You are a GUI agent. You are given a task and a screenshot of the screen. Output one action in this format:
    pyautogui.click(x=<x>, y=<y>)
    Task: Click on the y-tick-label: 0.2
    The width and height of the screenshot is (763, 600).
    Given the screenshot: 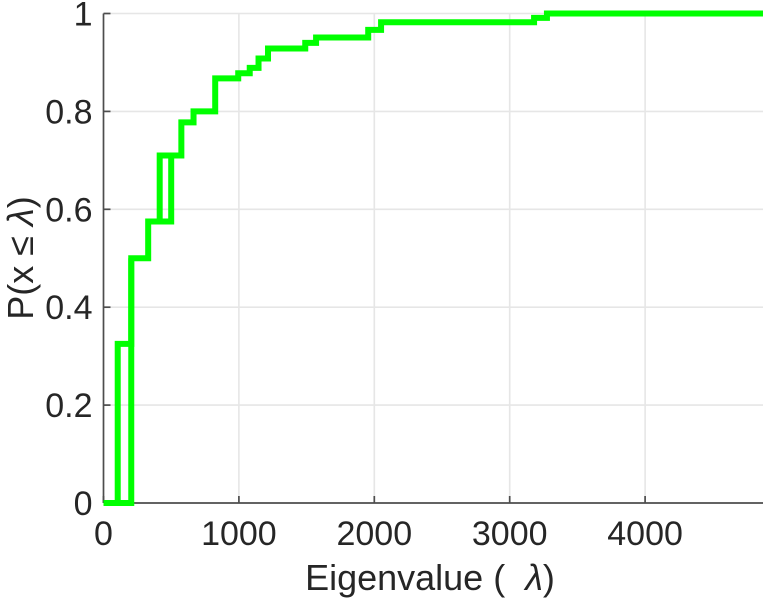 What is the action you would take?
    pyautogui.click(x=68, y=406)
    